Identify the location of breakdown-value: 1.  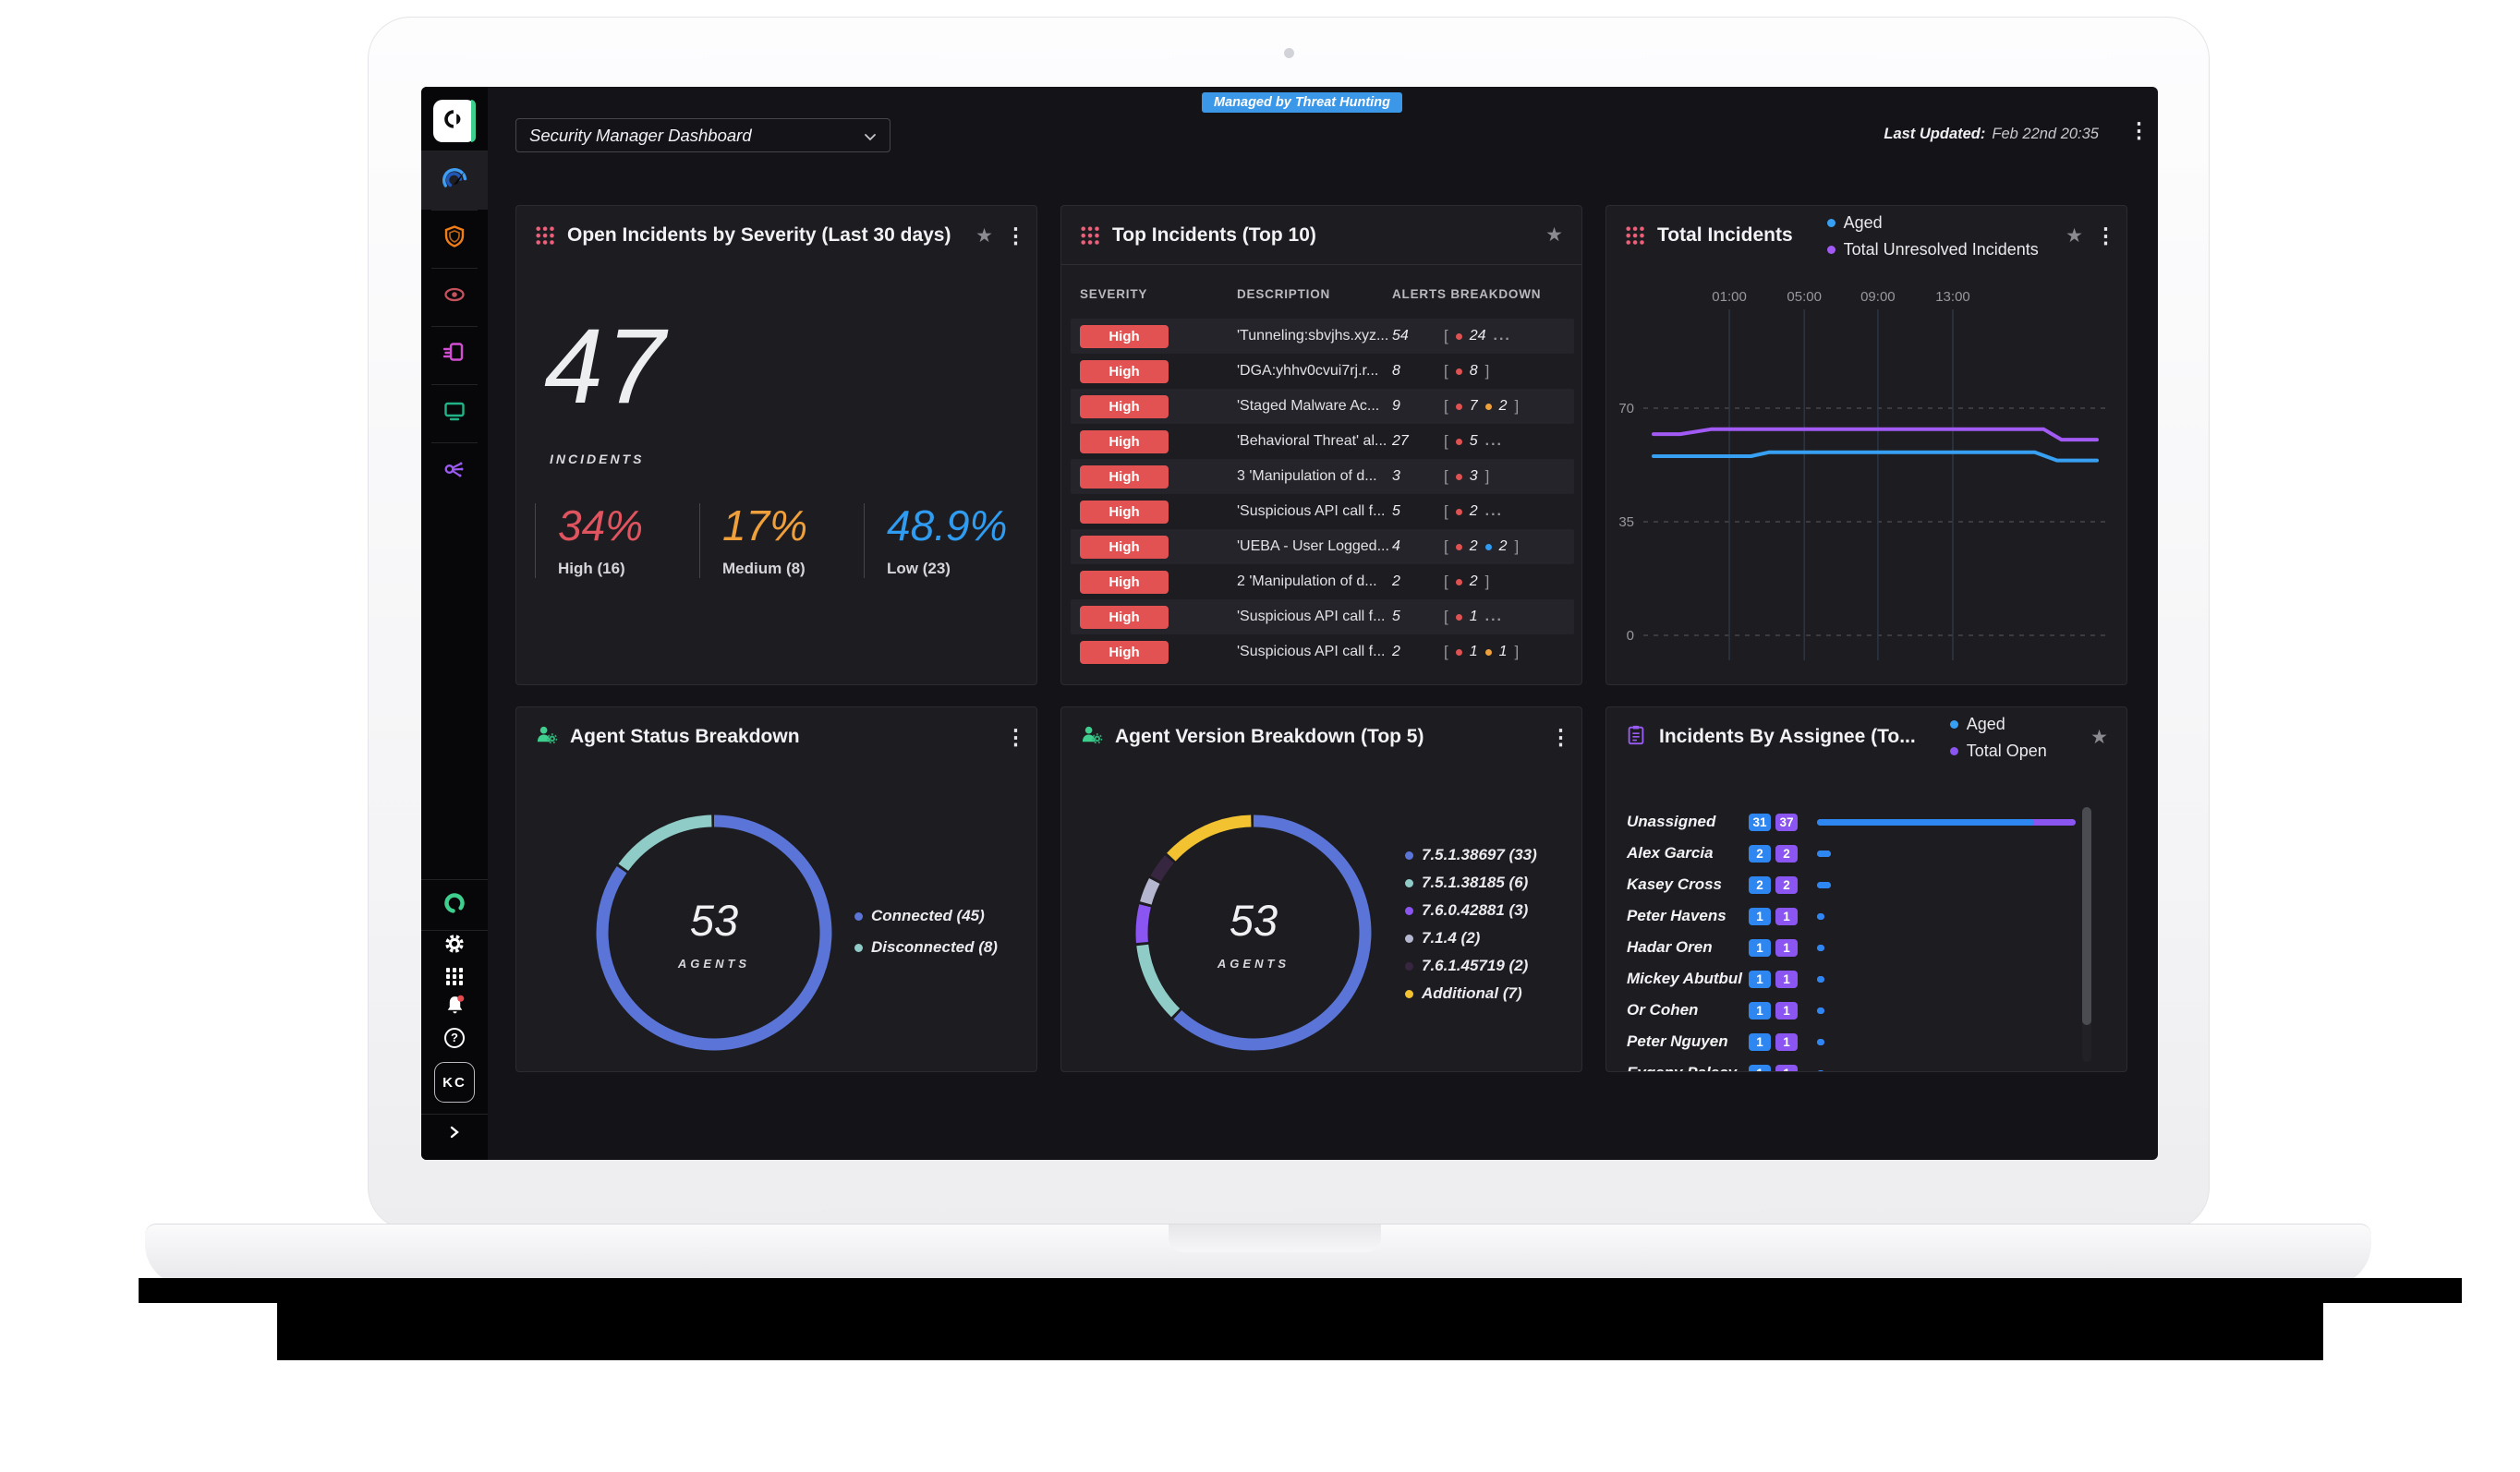
(1473, 616).